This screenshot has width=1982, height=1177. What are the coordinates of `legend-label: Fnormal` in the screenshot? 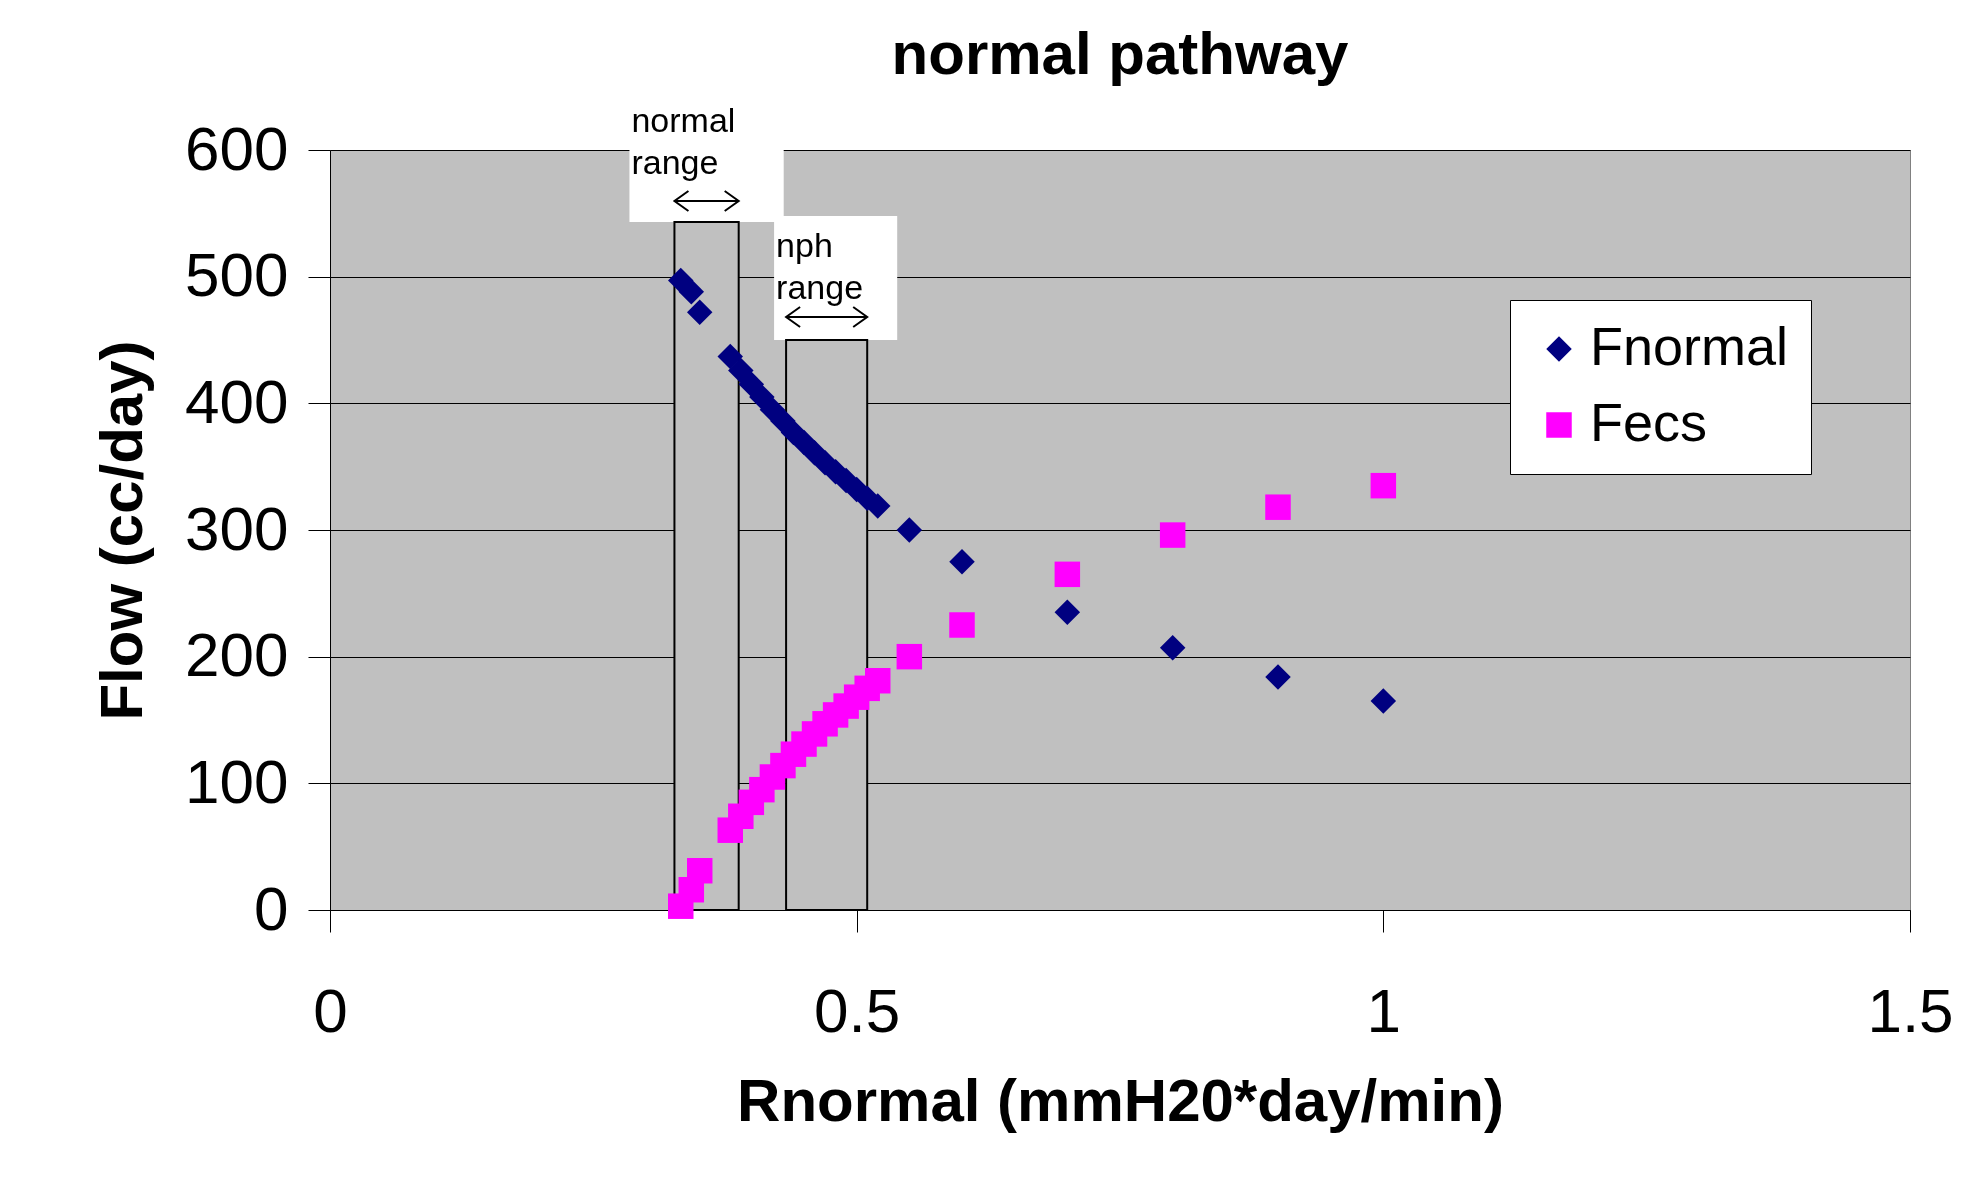 It's located at (1689, 346).